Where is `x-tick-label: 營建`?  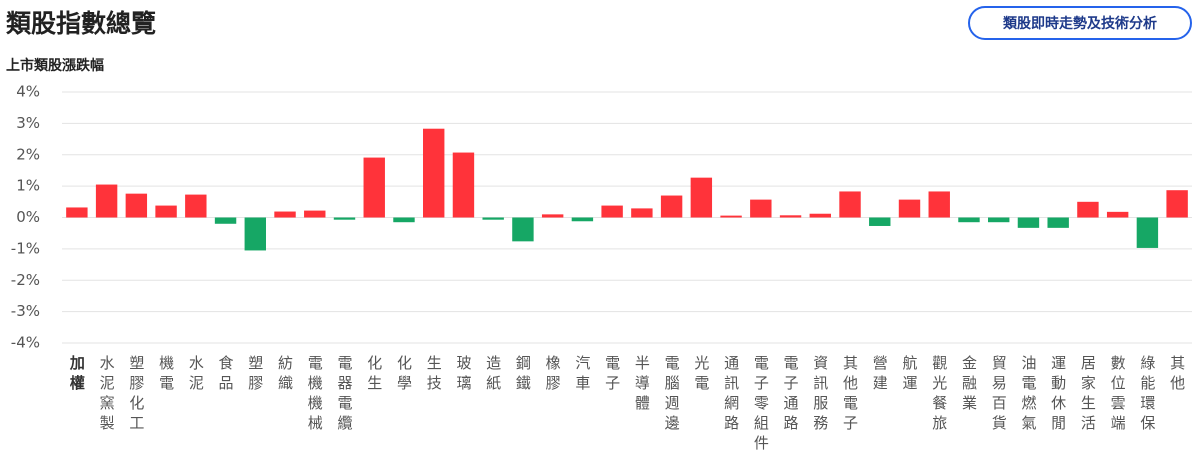 x-tick-label: 營建 is located at coordinates (880, 375).